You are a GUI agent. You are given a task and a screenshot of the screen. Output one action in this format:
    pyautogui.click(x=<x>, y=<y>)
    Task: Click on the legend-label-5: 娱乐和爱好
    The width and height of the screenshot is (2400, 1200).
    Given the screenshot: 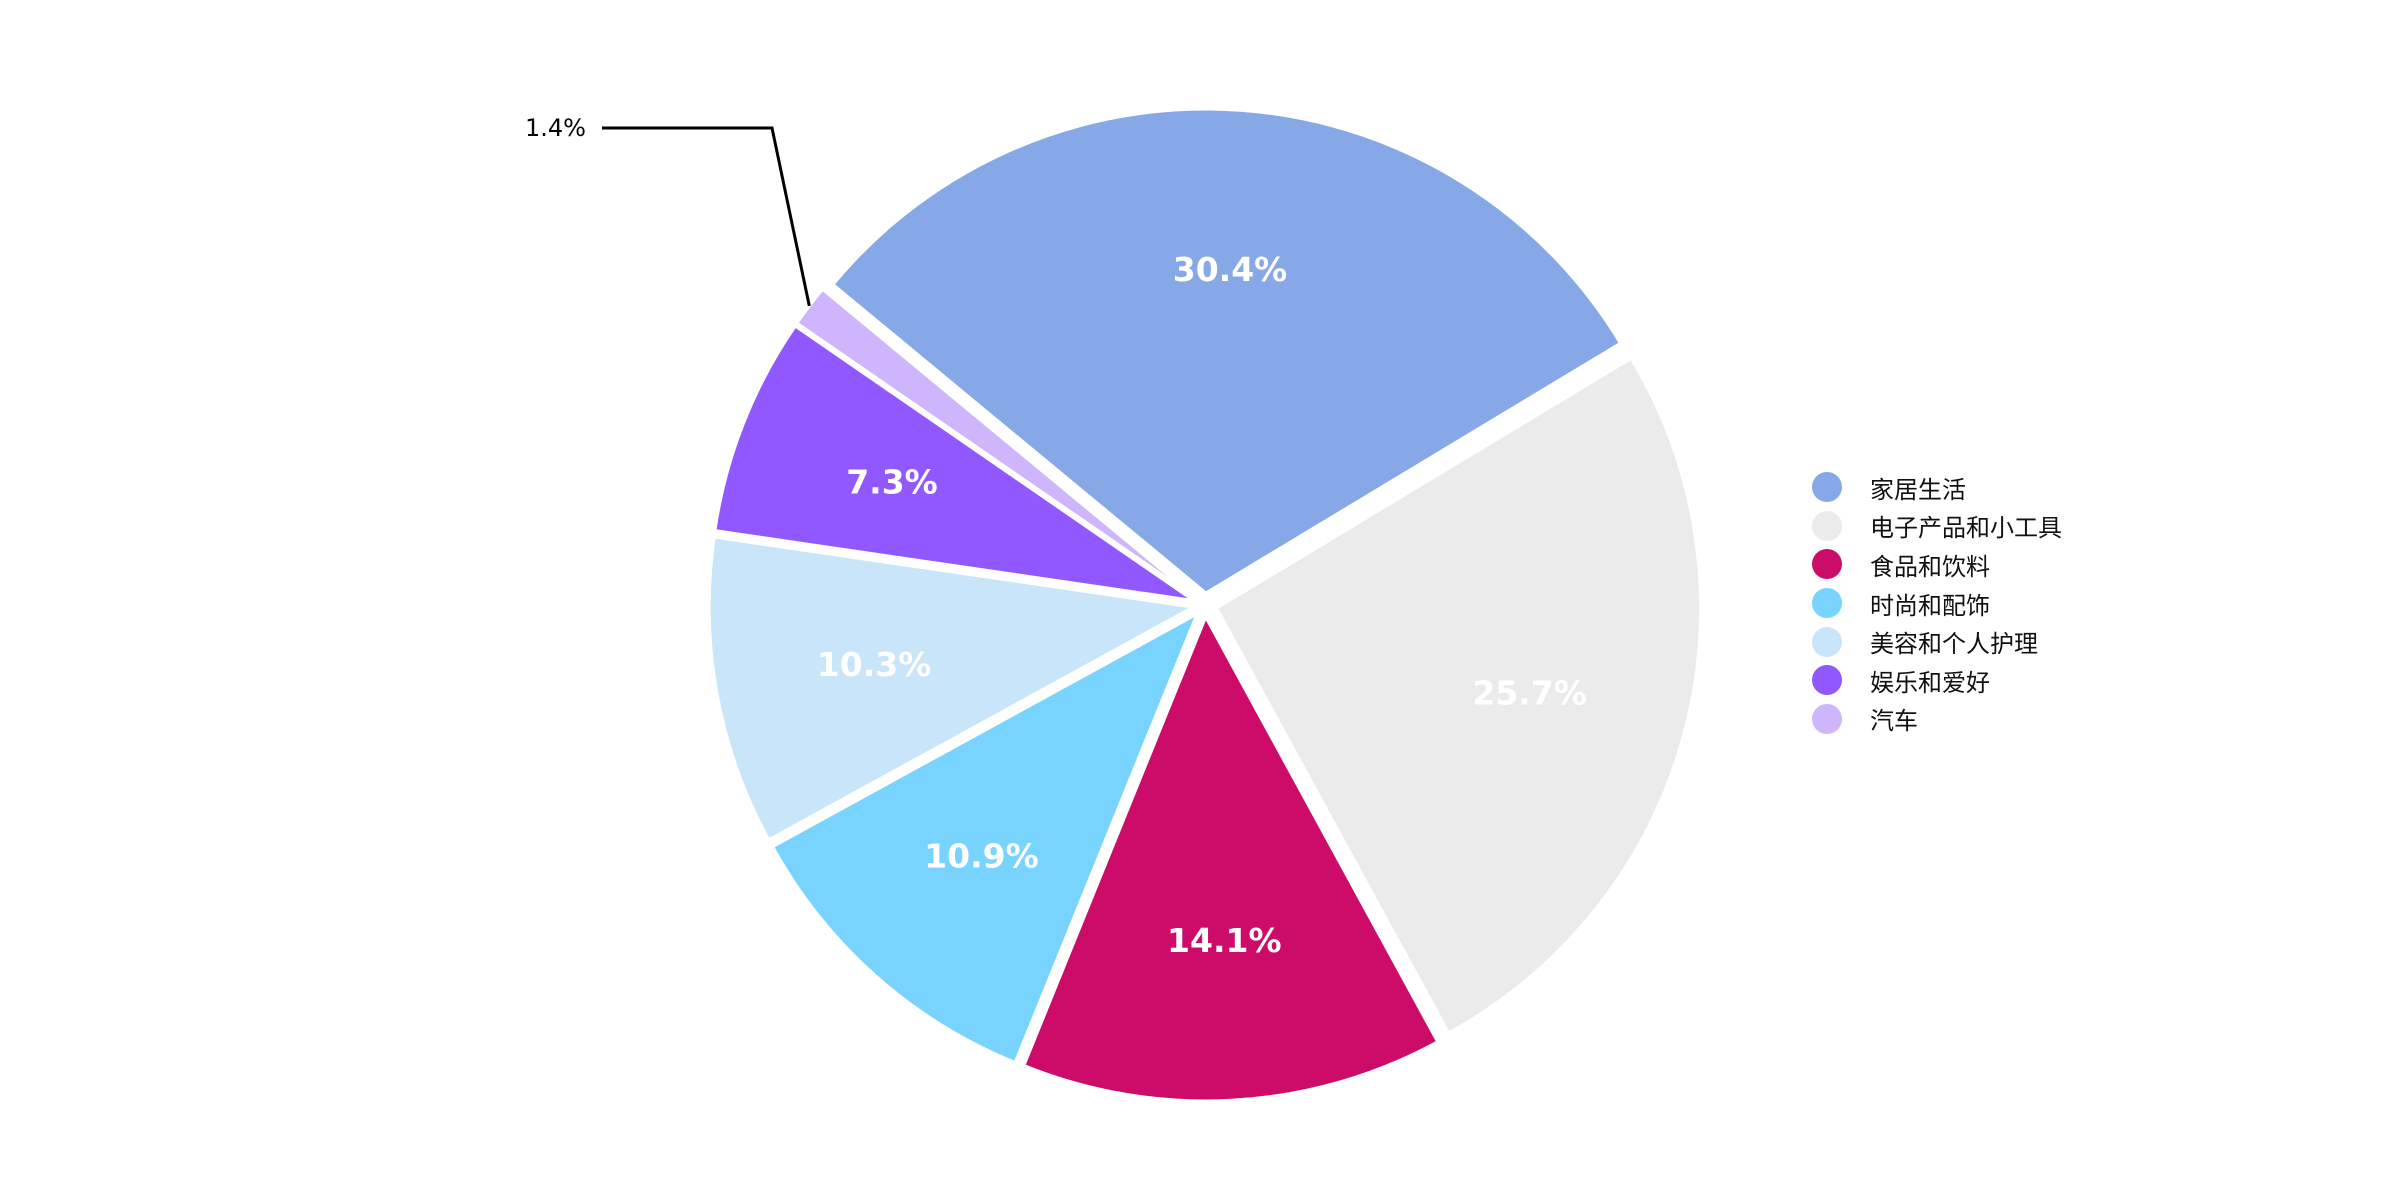 What is the action you would take?
    pyautogui.click(x=1930, y=682)
    